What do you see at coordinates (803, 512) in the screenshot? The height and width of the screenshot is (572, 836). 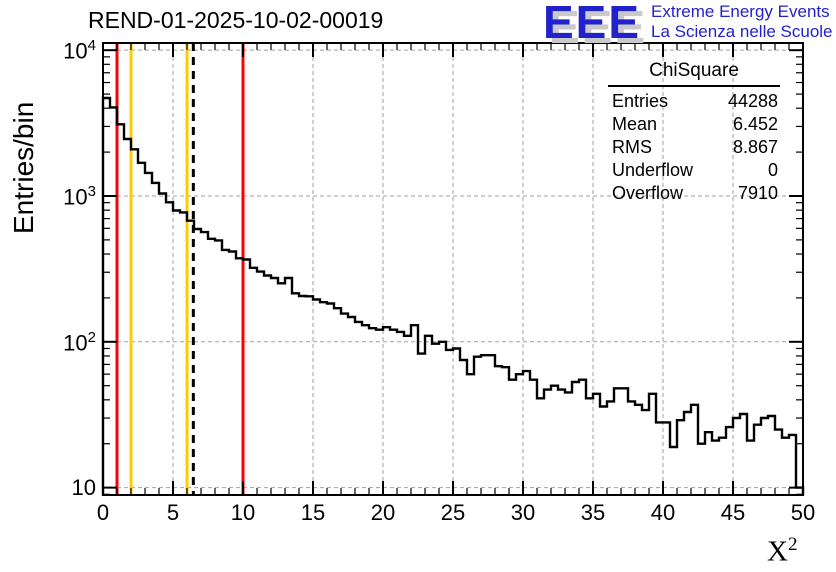 I see `x-tick-label: 50` at bounding box center [803, 512].